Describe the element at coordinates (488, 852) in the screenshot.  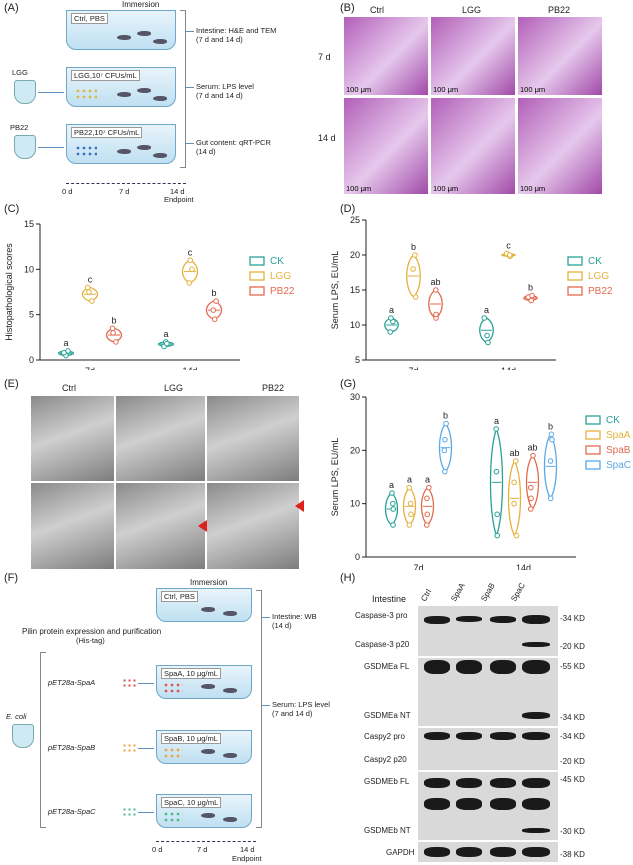
I see `blot-gapdh` at that location.